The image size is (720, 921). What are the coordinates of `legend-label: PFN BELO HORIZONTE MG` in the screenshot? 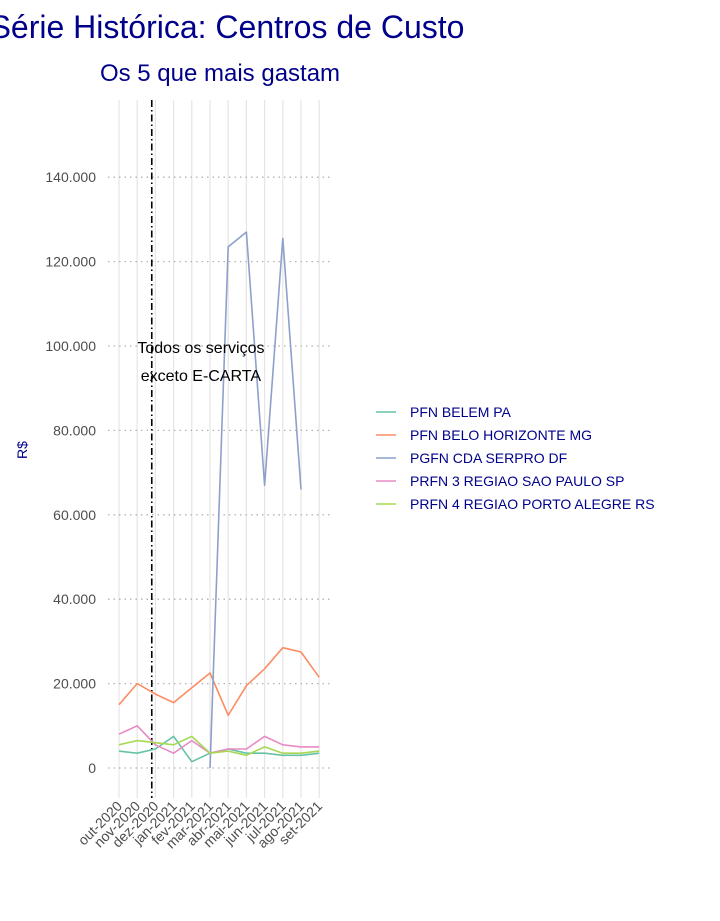 It's located at (501, 435).